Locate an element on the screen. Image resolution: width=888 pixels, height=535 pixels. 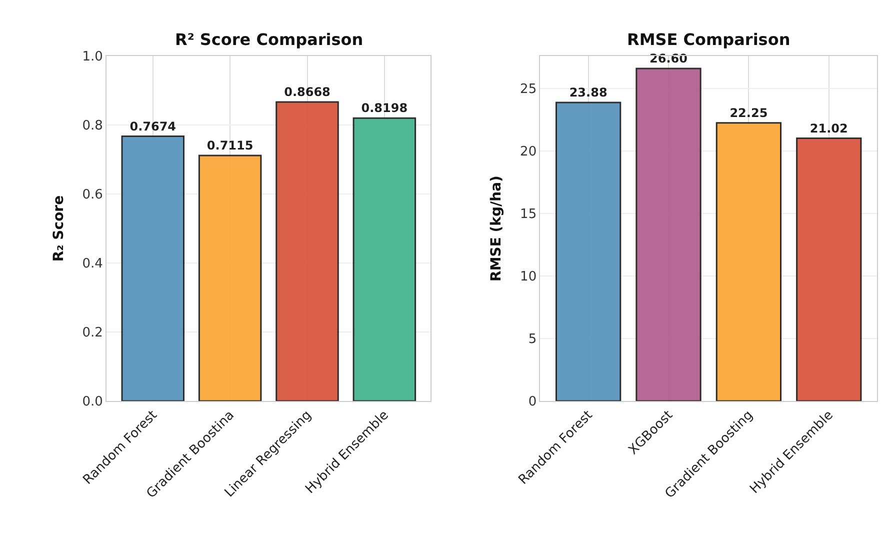
data-label: 0.8668 is located at coordinates (307, 91).